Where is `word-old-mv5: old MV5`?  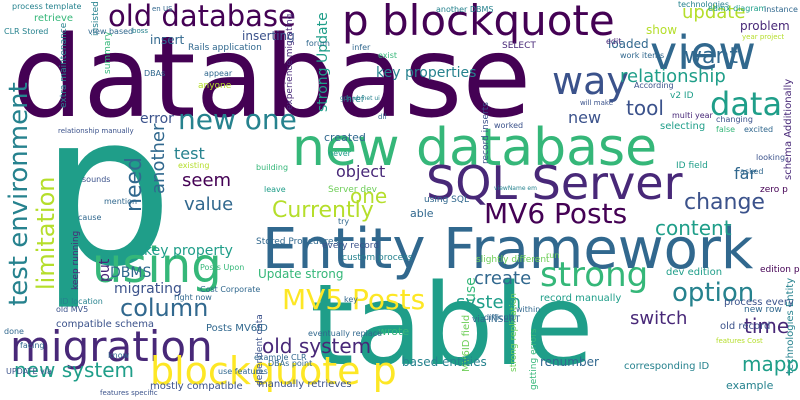 word-old-mv5: old MV5 is located at coordinates (72, 309).